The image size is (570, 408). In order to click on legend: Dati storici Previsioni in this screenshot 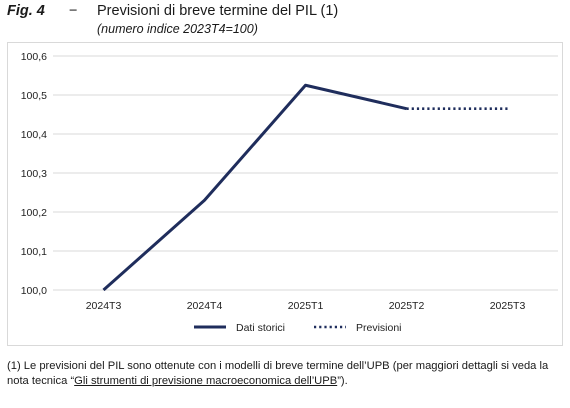, I will do `click(298, 328)`.